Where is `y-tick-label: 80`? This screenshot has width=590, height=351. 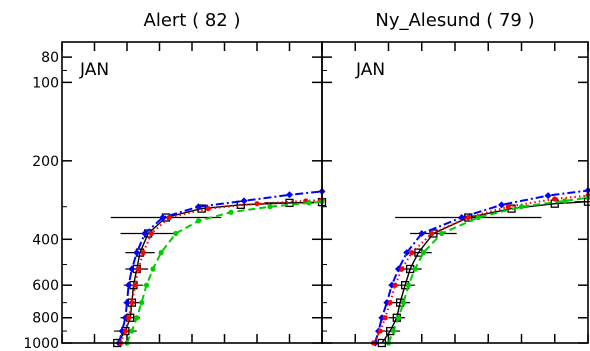 y-tick-label: 80 is located at coordinates (50, 58).